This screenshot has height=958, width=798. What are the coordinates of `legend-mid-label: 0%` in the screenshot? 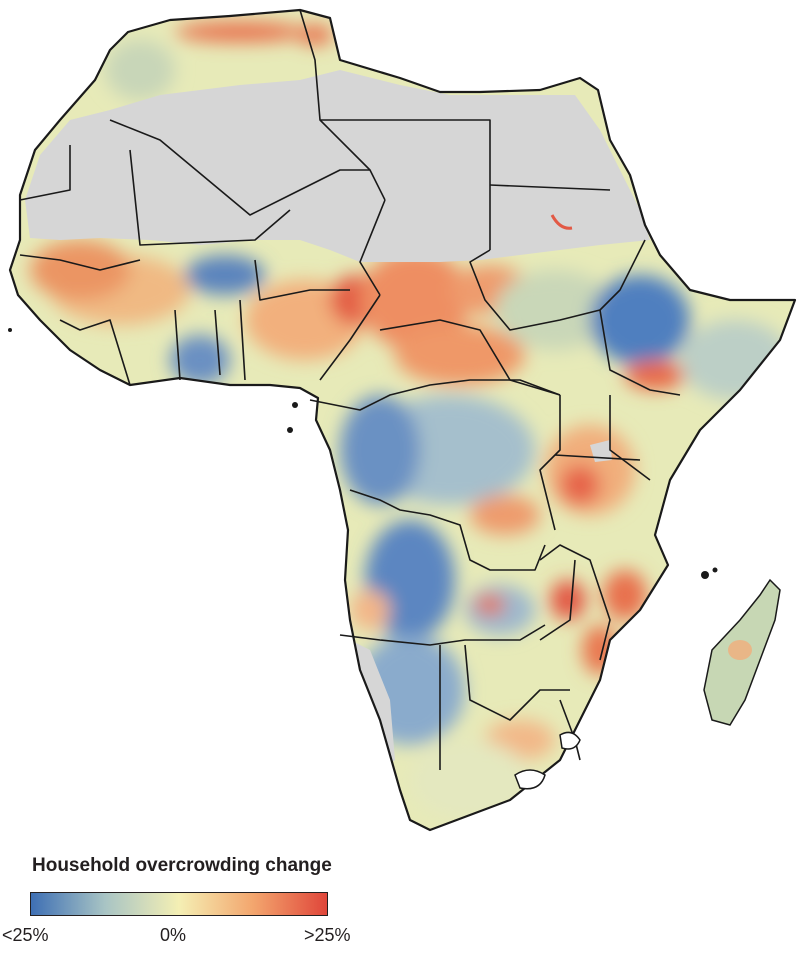 It's located at (173, 935).